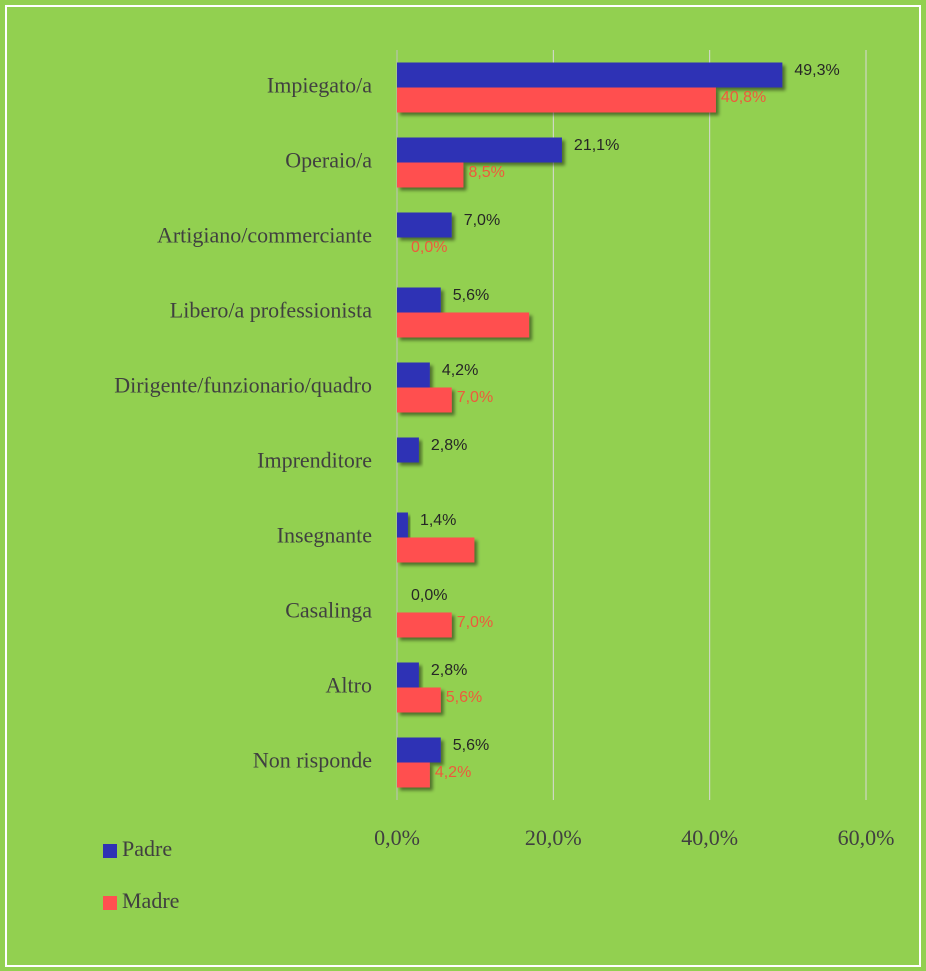  Describe the element at coordinates (709, 837) in the screenshot. I see `x-tick-label: 40,0%` at that location.